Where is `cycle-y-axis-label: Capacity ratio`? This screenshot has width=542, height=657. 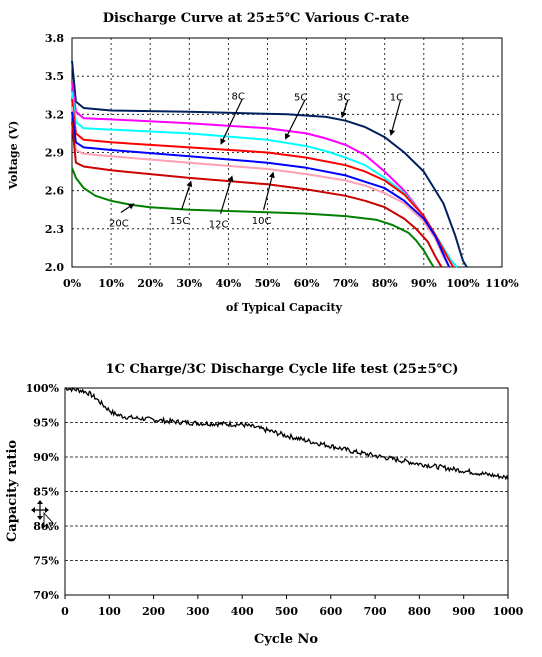 cycle-y-axis-label: Capacity ratio is located at coordinates (12, 491).